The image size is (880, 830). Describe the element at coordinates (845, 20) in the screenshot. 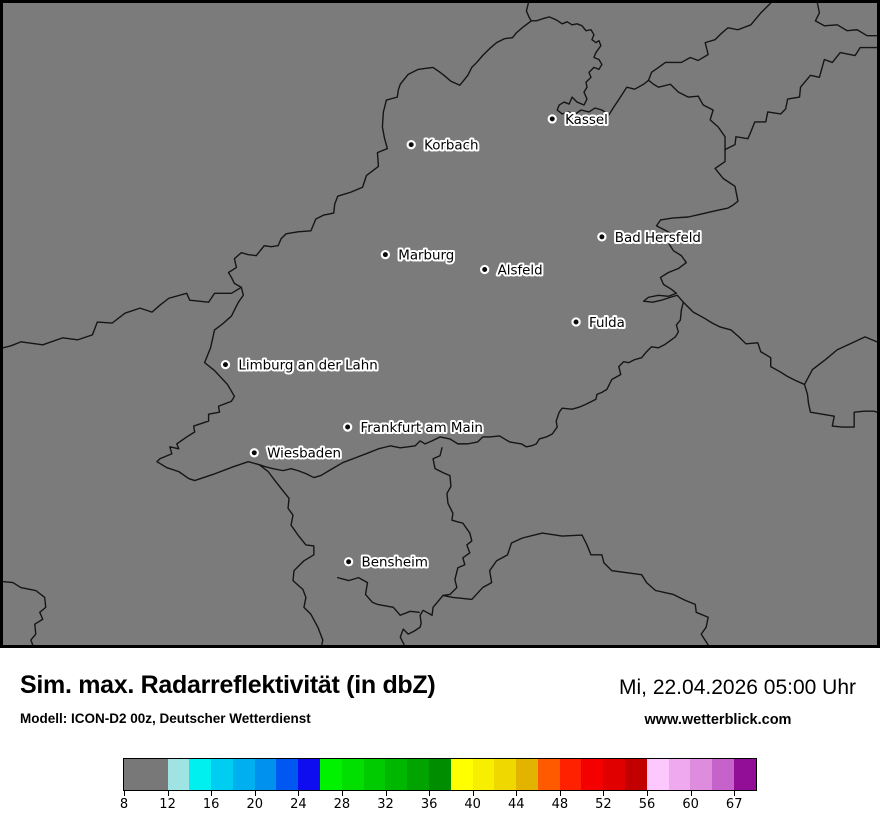

I see `border-ne-corner-a` at that location.